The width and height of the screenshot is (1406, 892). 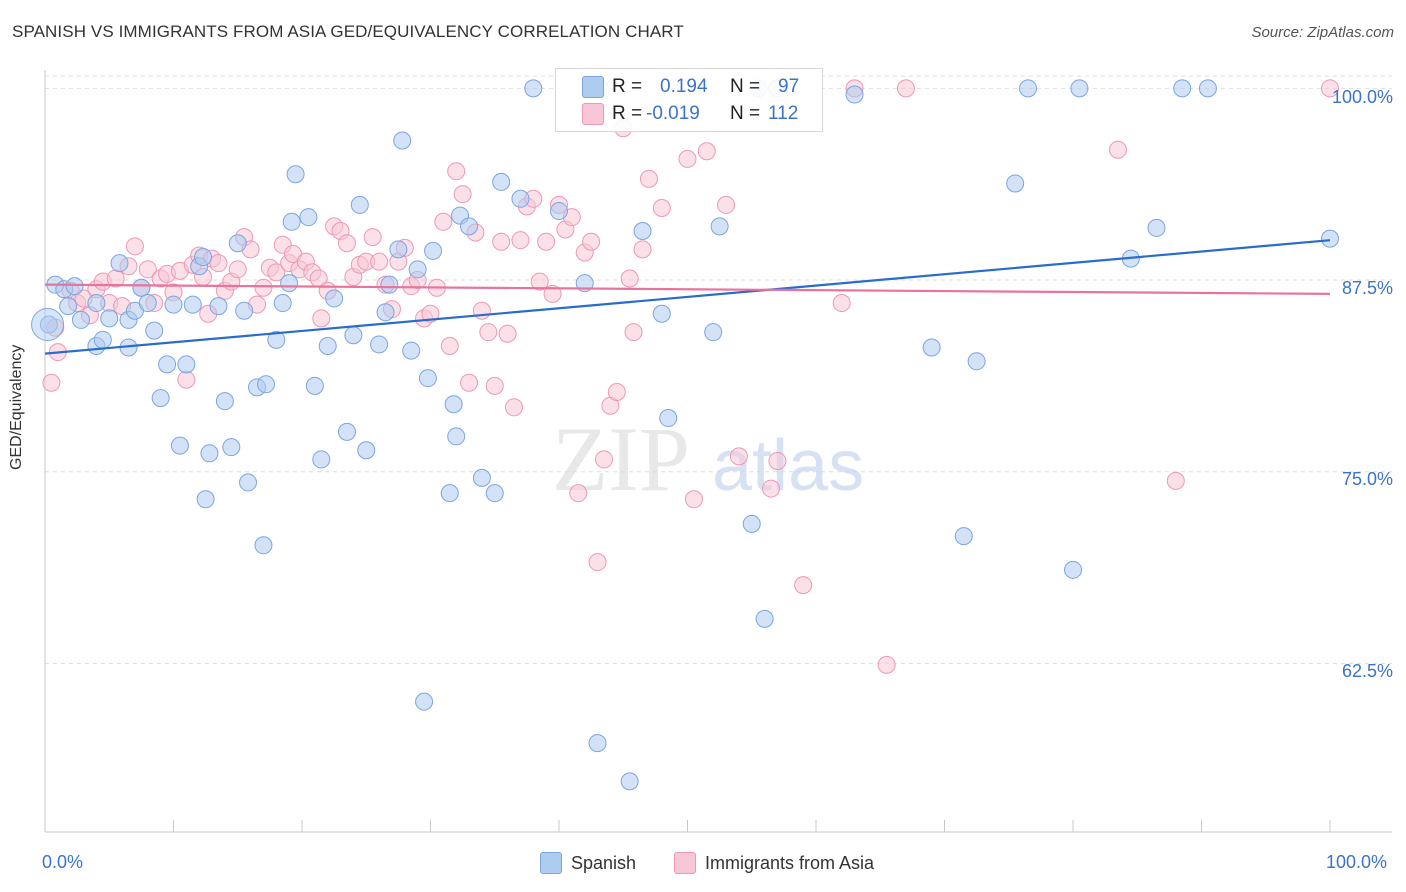 What do you see at coordinates (1322, 32) in the screenshot?
I see `source-label: Source: ZipAtlas.com` at bounding box center [1322, 32].